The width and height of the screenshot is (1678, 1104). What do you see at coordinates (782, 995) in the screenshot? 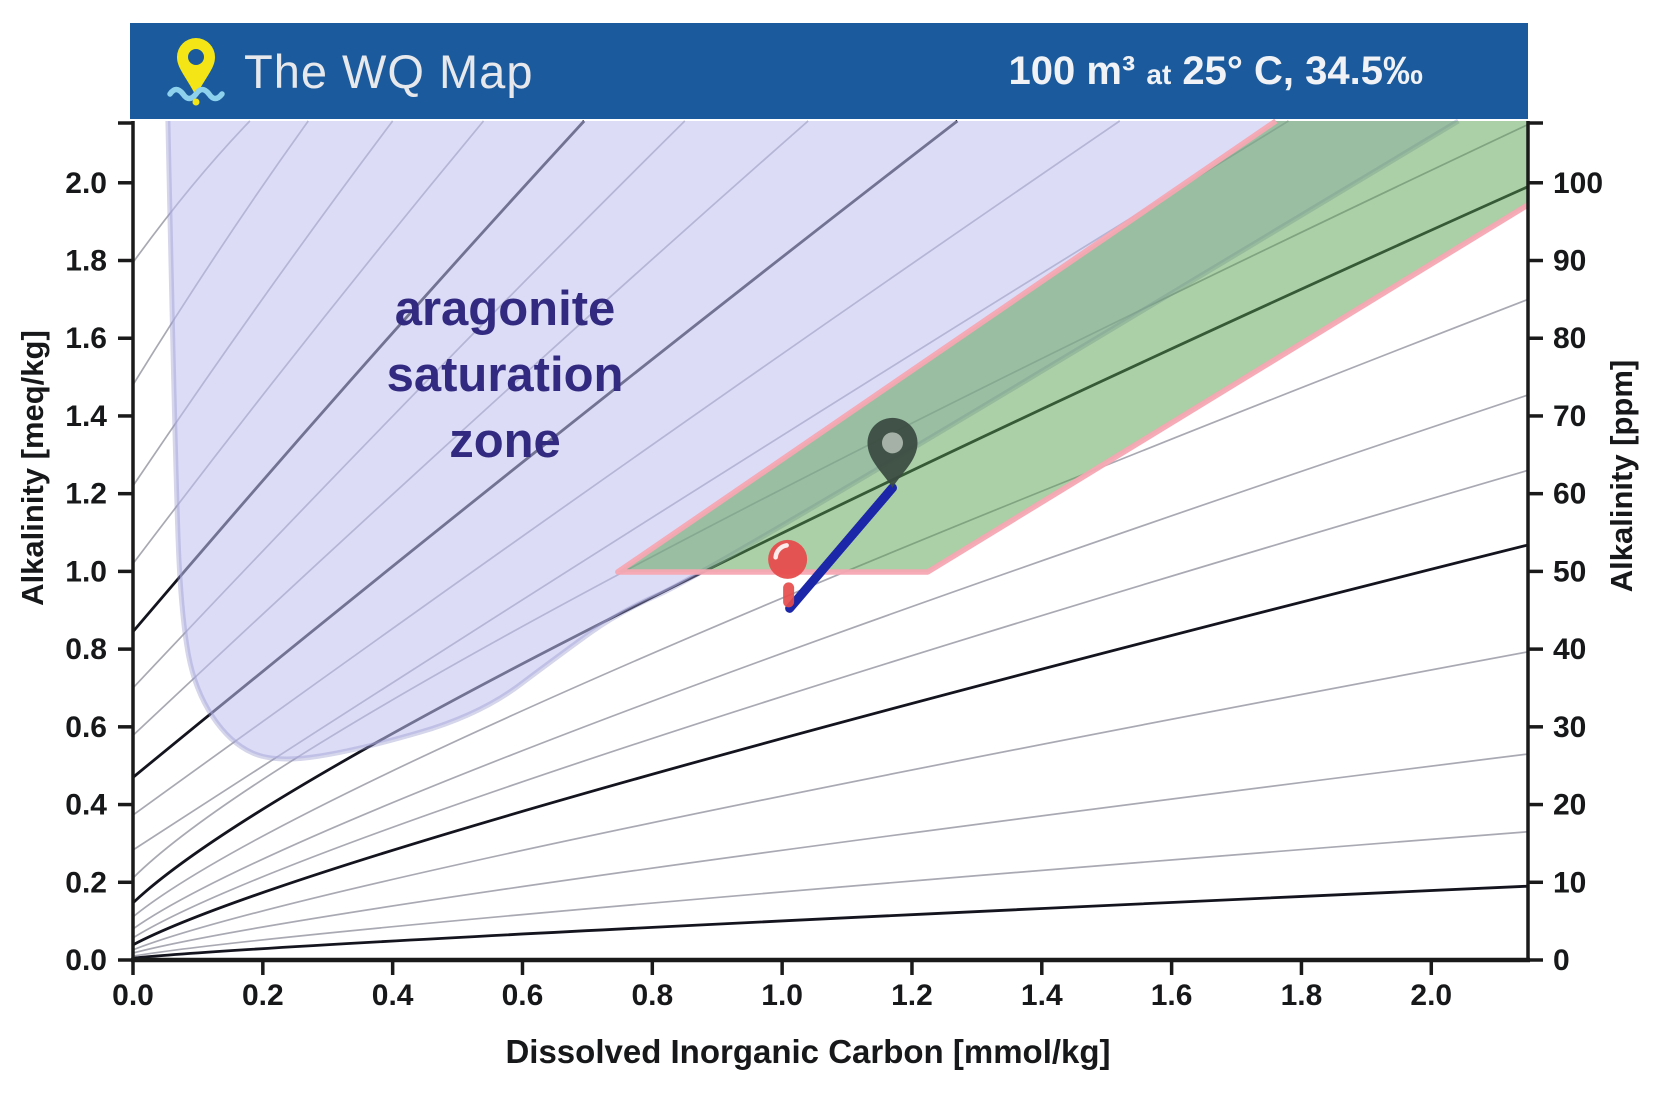
I see `x-tick-label: 1.0` at bounding box center [782, 995].